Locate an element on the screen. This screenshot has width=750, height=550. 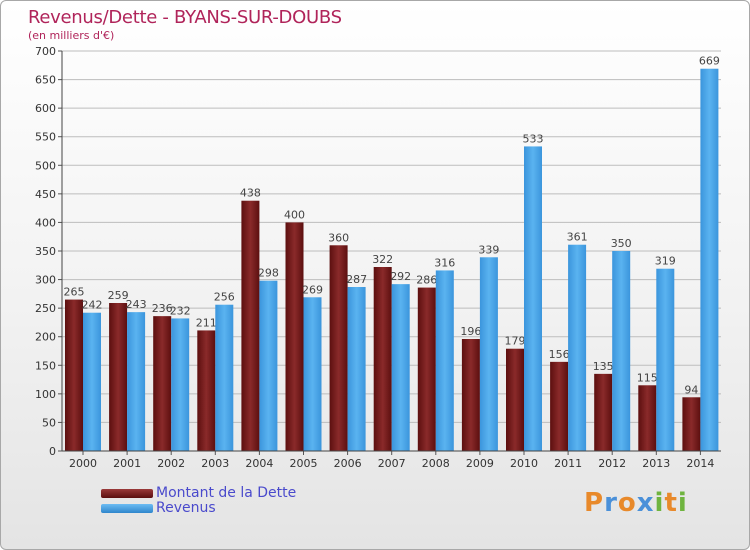
x-tick-label: 2000 is located at coordinates (83, 463).